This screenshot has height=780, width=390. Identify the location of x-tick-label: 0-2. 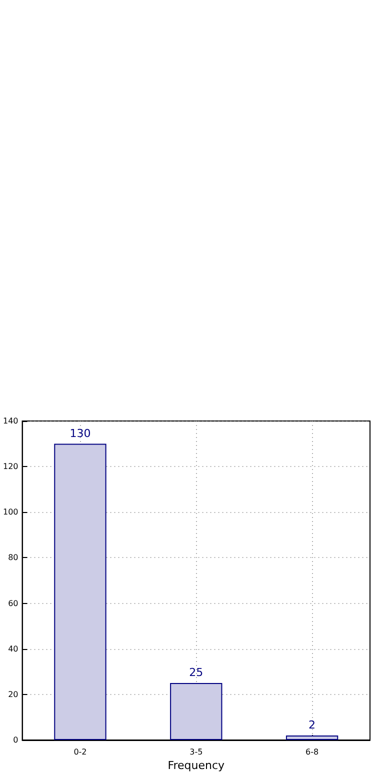
(80, 752).